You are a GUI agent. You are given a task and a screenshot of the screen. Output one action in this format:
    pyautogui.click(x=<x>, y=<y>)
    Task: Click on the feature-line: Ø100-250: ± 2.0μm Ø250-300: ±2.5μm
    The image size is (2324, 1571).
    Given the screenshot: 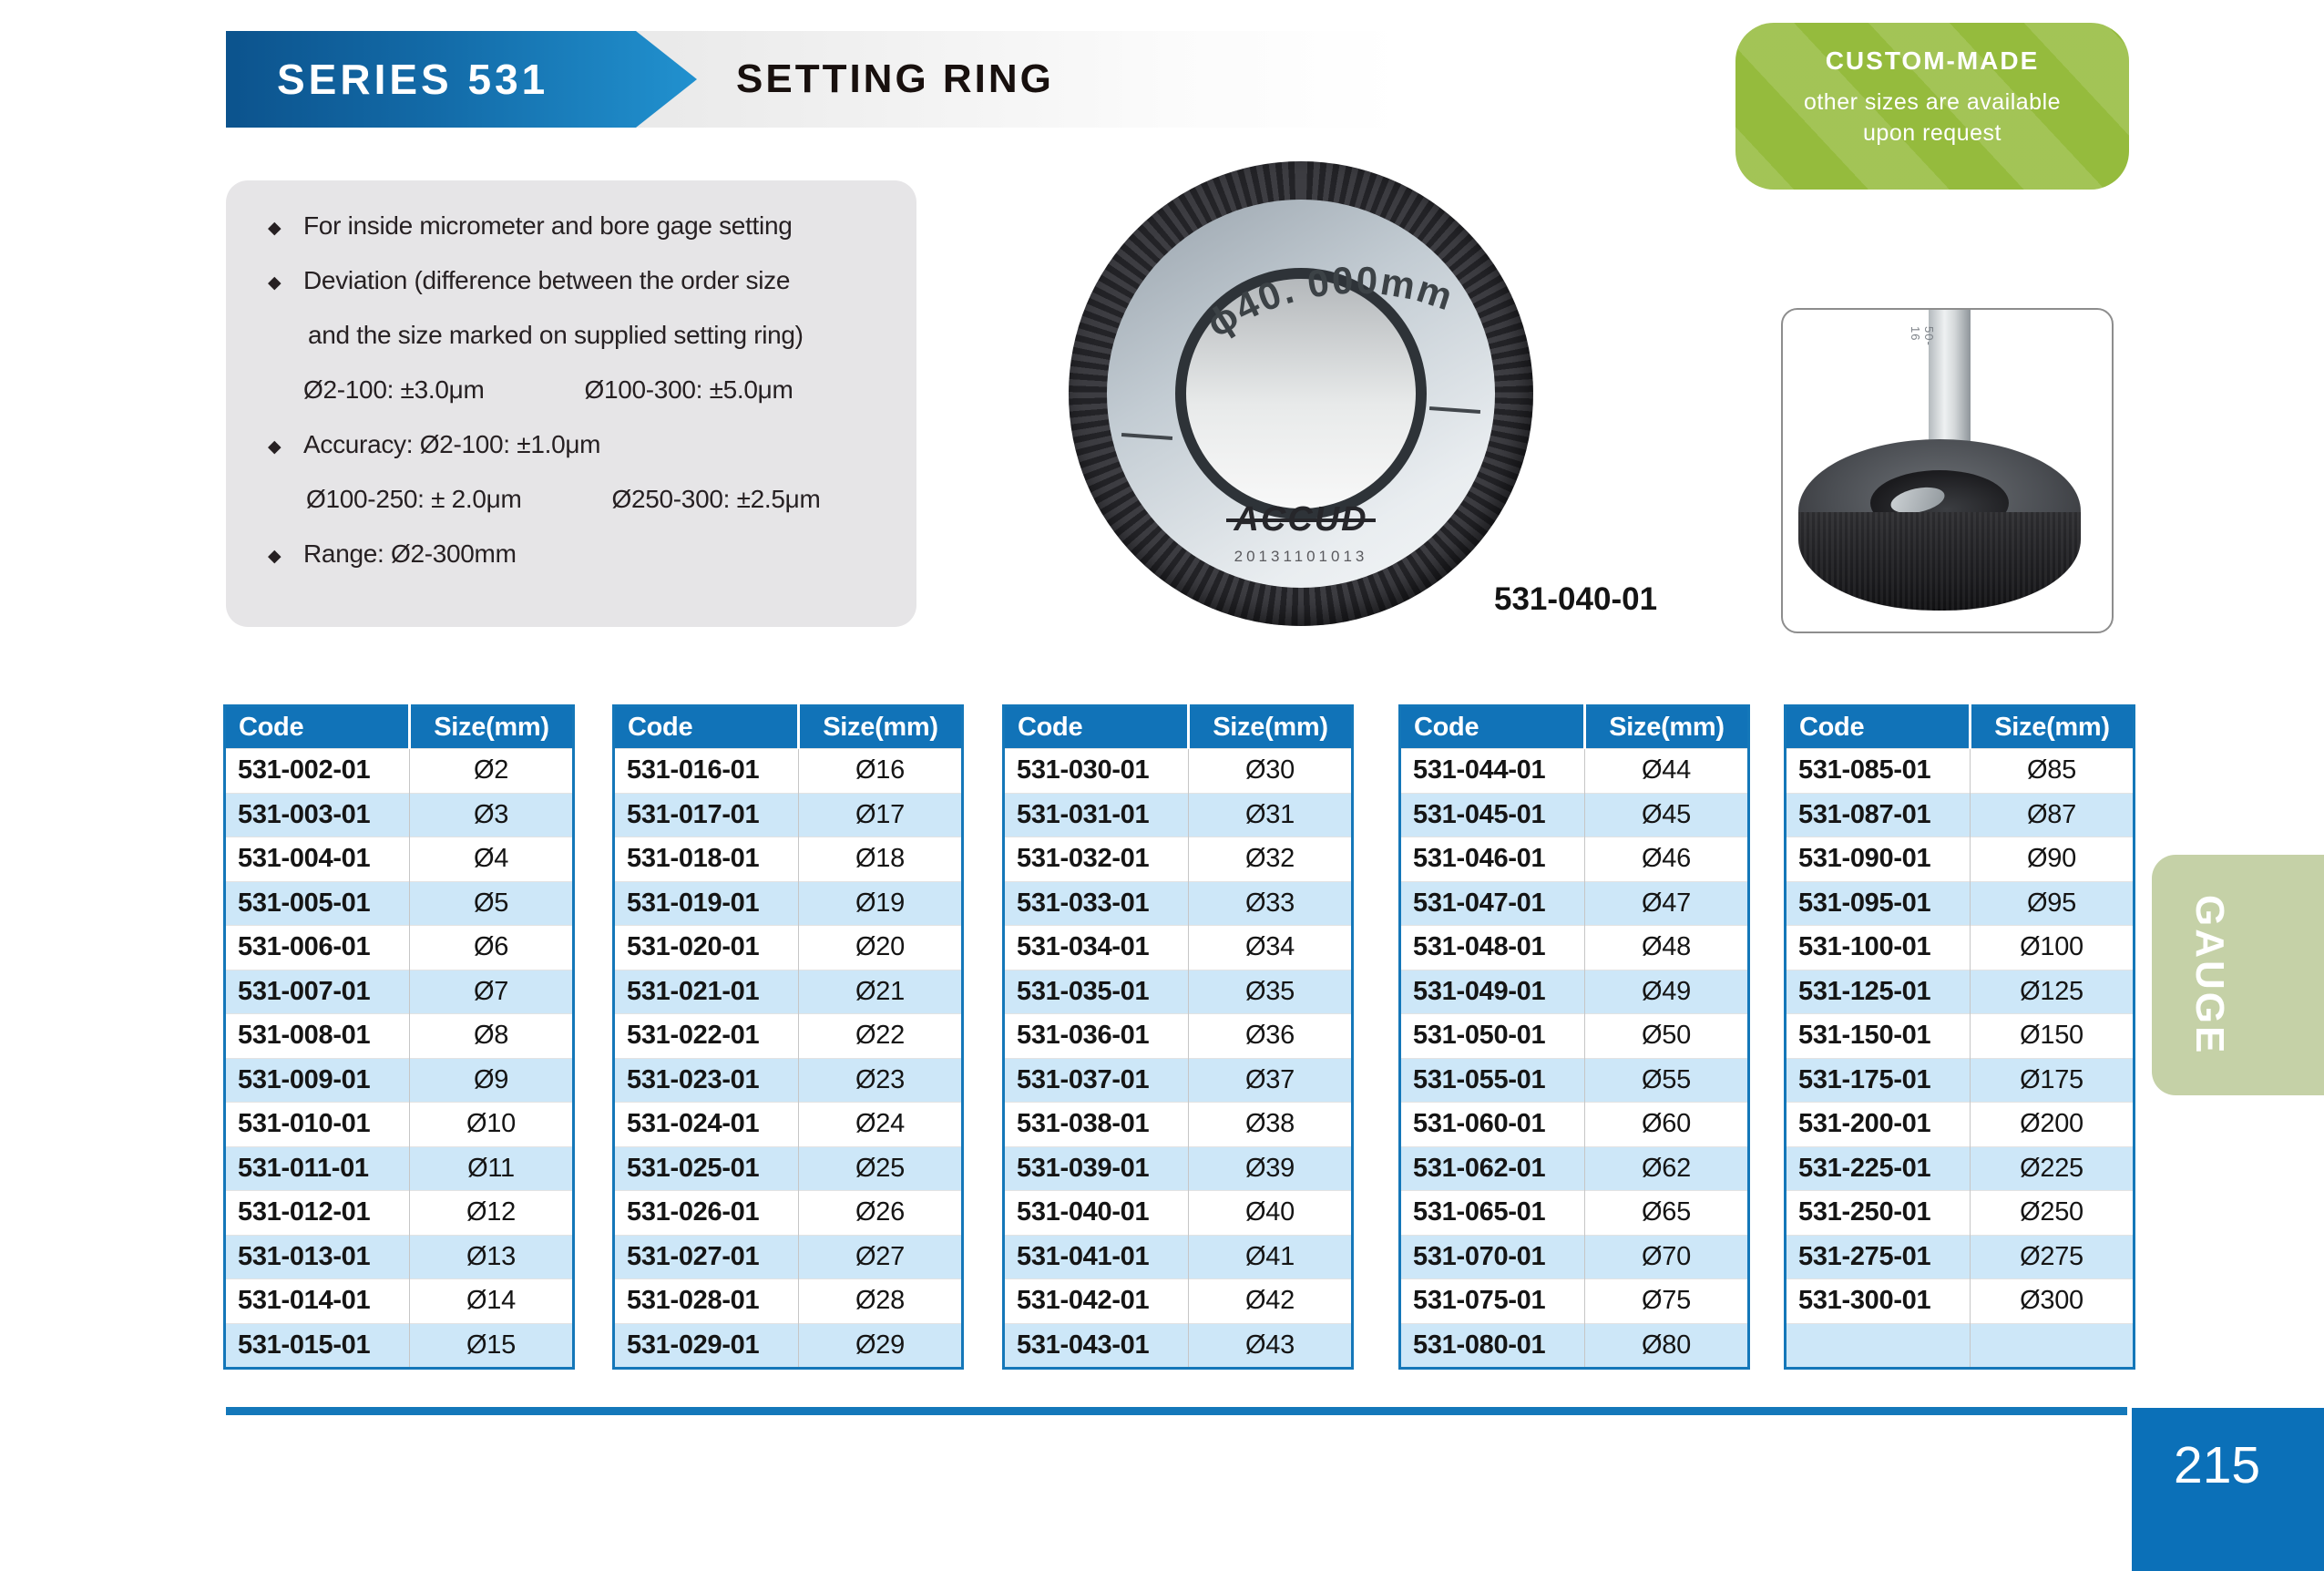 What is the action you would take?
    pyautogui.click(x=571, y=500)
    